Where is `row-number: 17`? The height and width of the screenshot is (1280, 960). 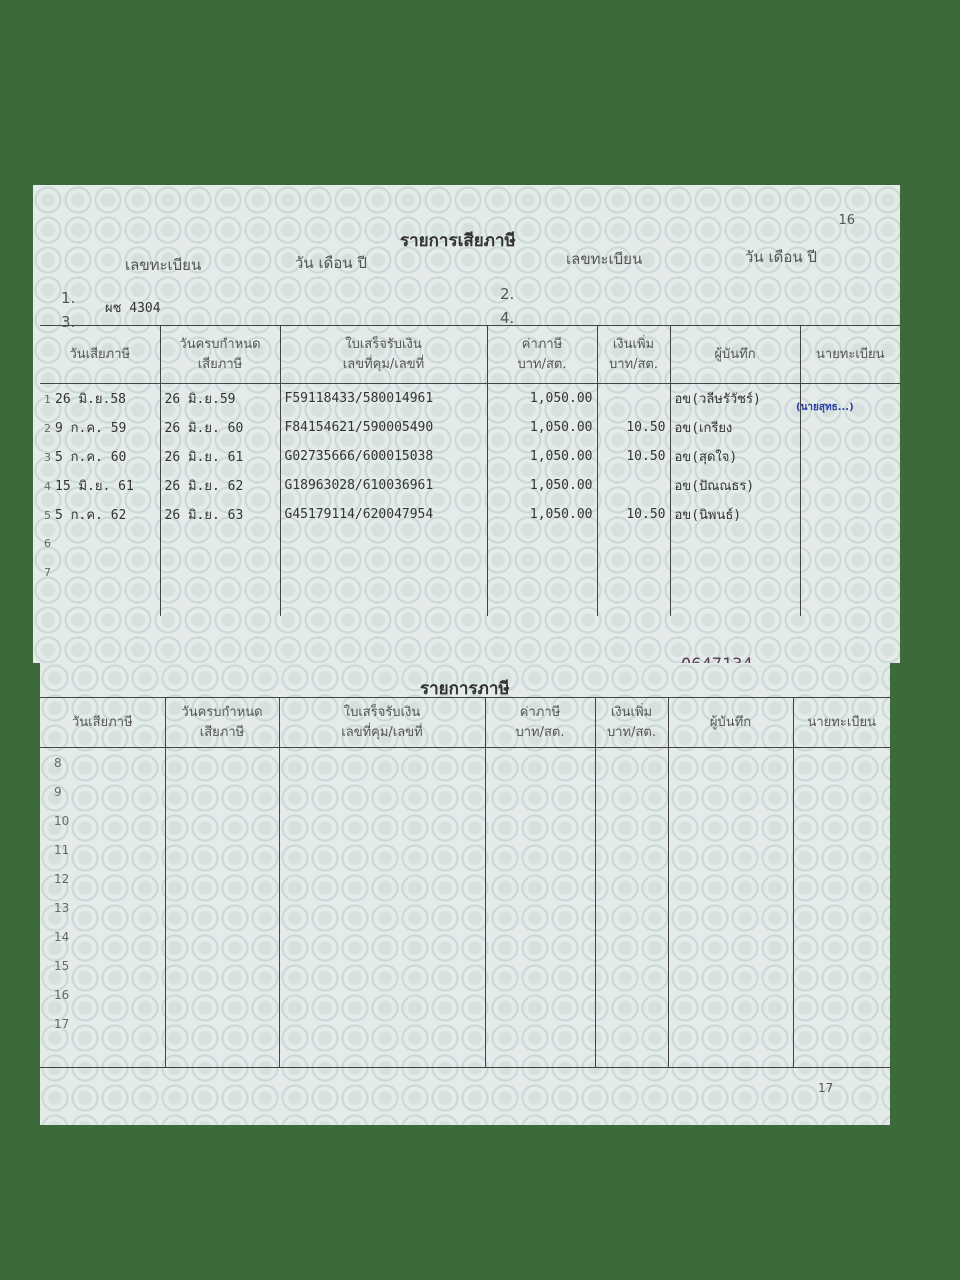
row-number: 17 is located at coordinates (62, 1023).